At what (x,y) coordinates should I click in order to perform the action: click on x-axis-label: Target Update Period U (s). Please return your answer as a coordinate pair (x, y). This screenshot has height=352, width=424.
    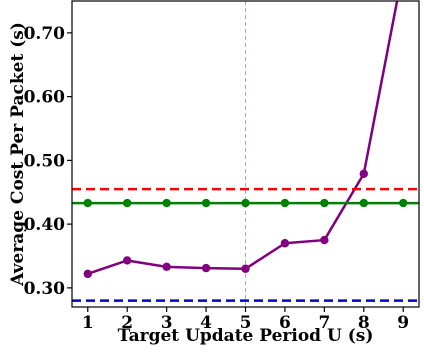
    Looking at the image, I should click on (246, 336).